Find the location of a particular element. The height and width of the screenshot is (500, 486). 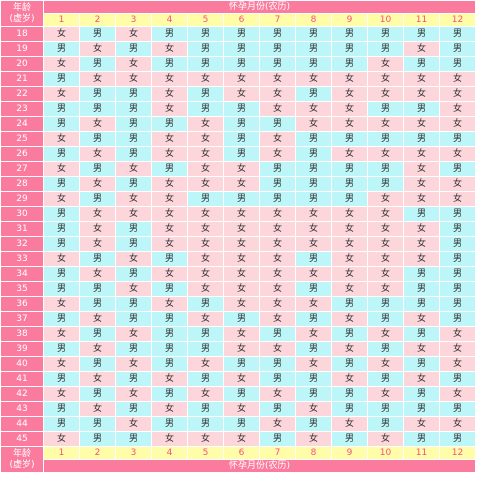

age-label-line2: (虚岁) is located at coordinates (22, 18).